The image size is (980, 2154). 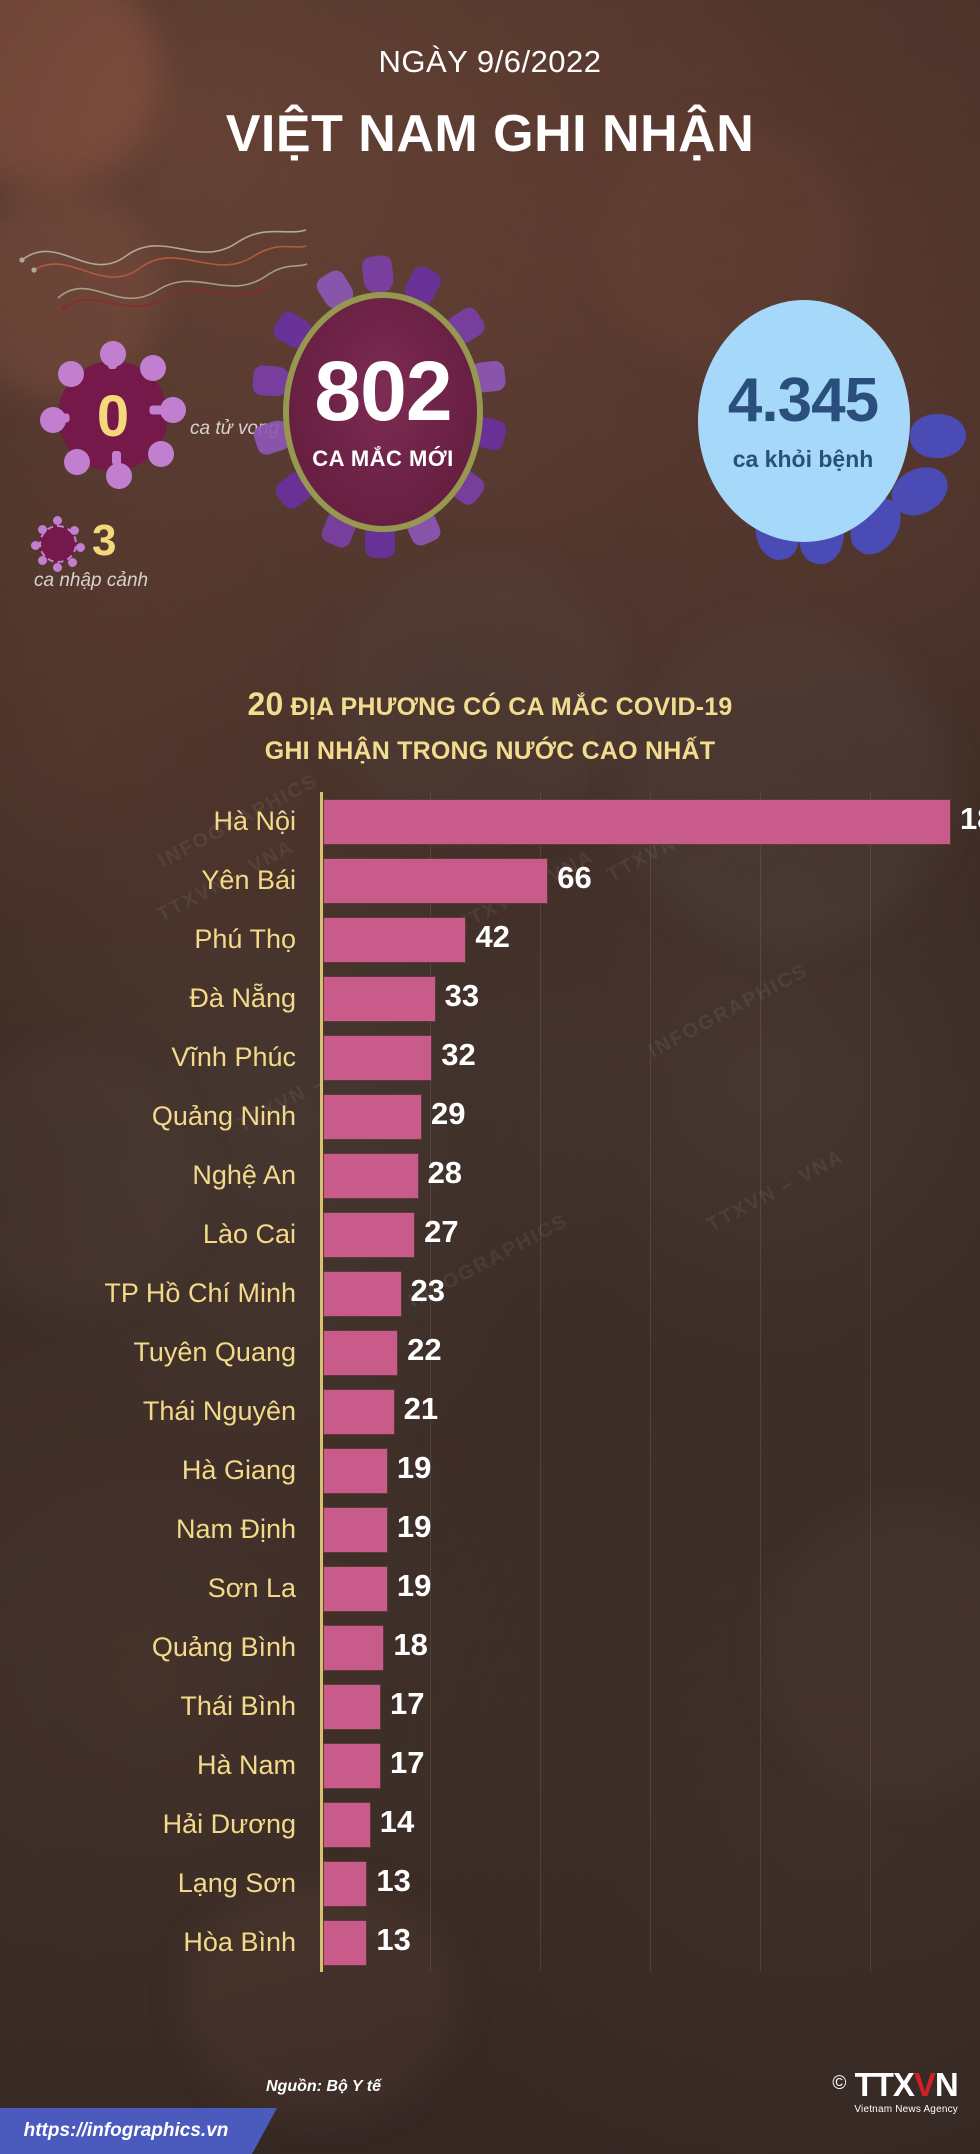 I want to click on chart-row-label: Yên Bái, so click(x=248, y=880).